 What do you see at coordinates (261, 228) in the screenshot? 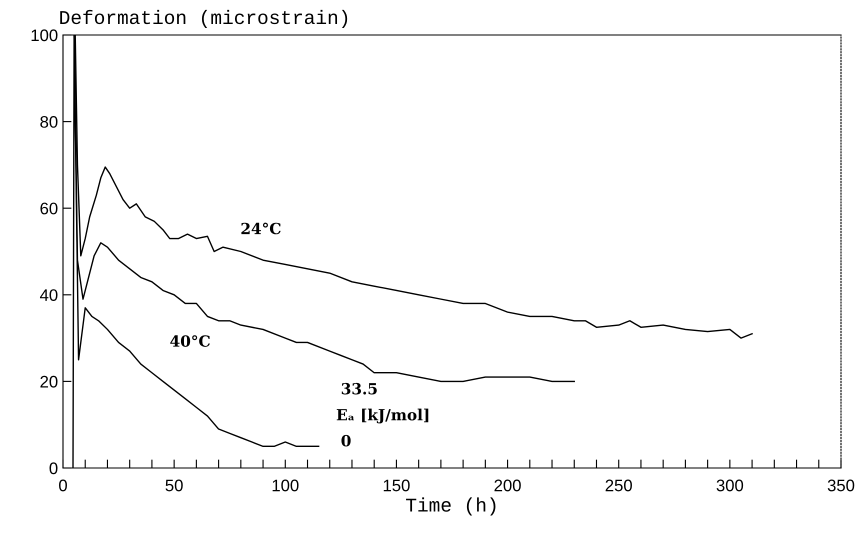
I see `annotation: 24°C` at bounding box center [261, 228].